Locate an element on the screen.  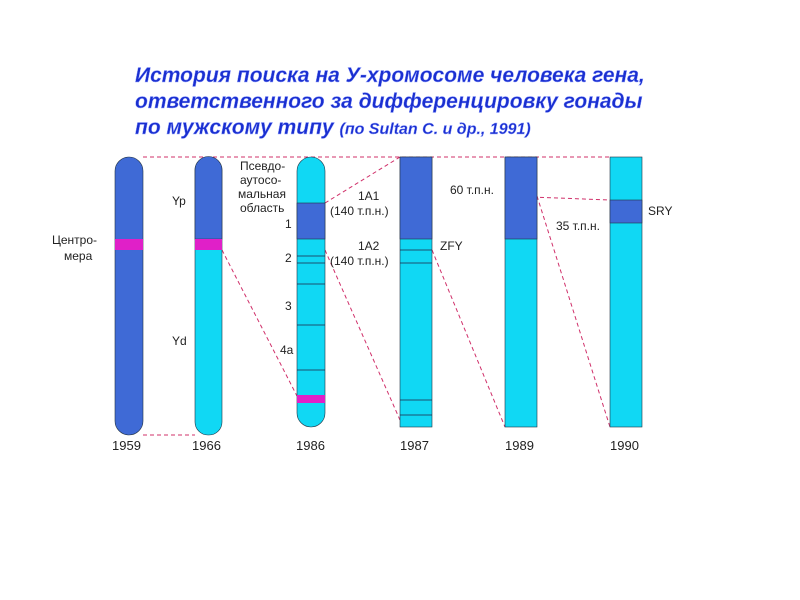
chromosome-1966 is located at coordinates (208, 296).